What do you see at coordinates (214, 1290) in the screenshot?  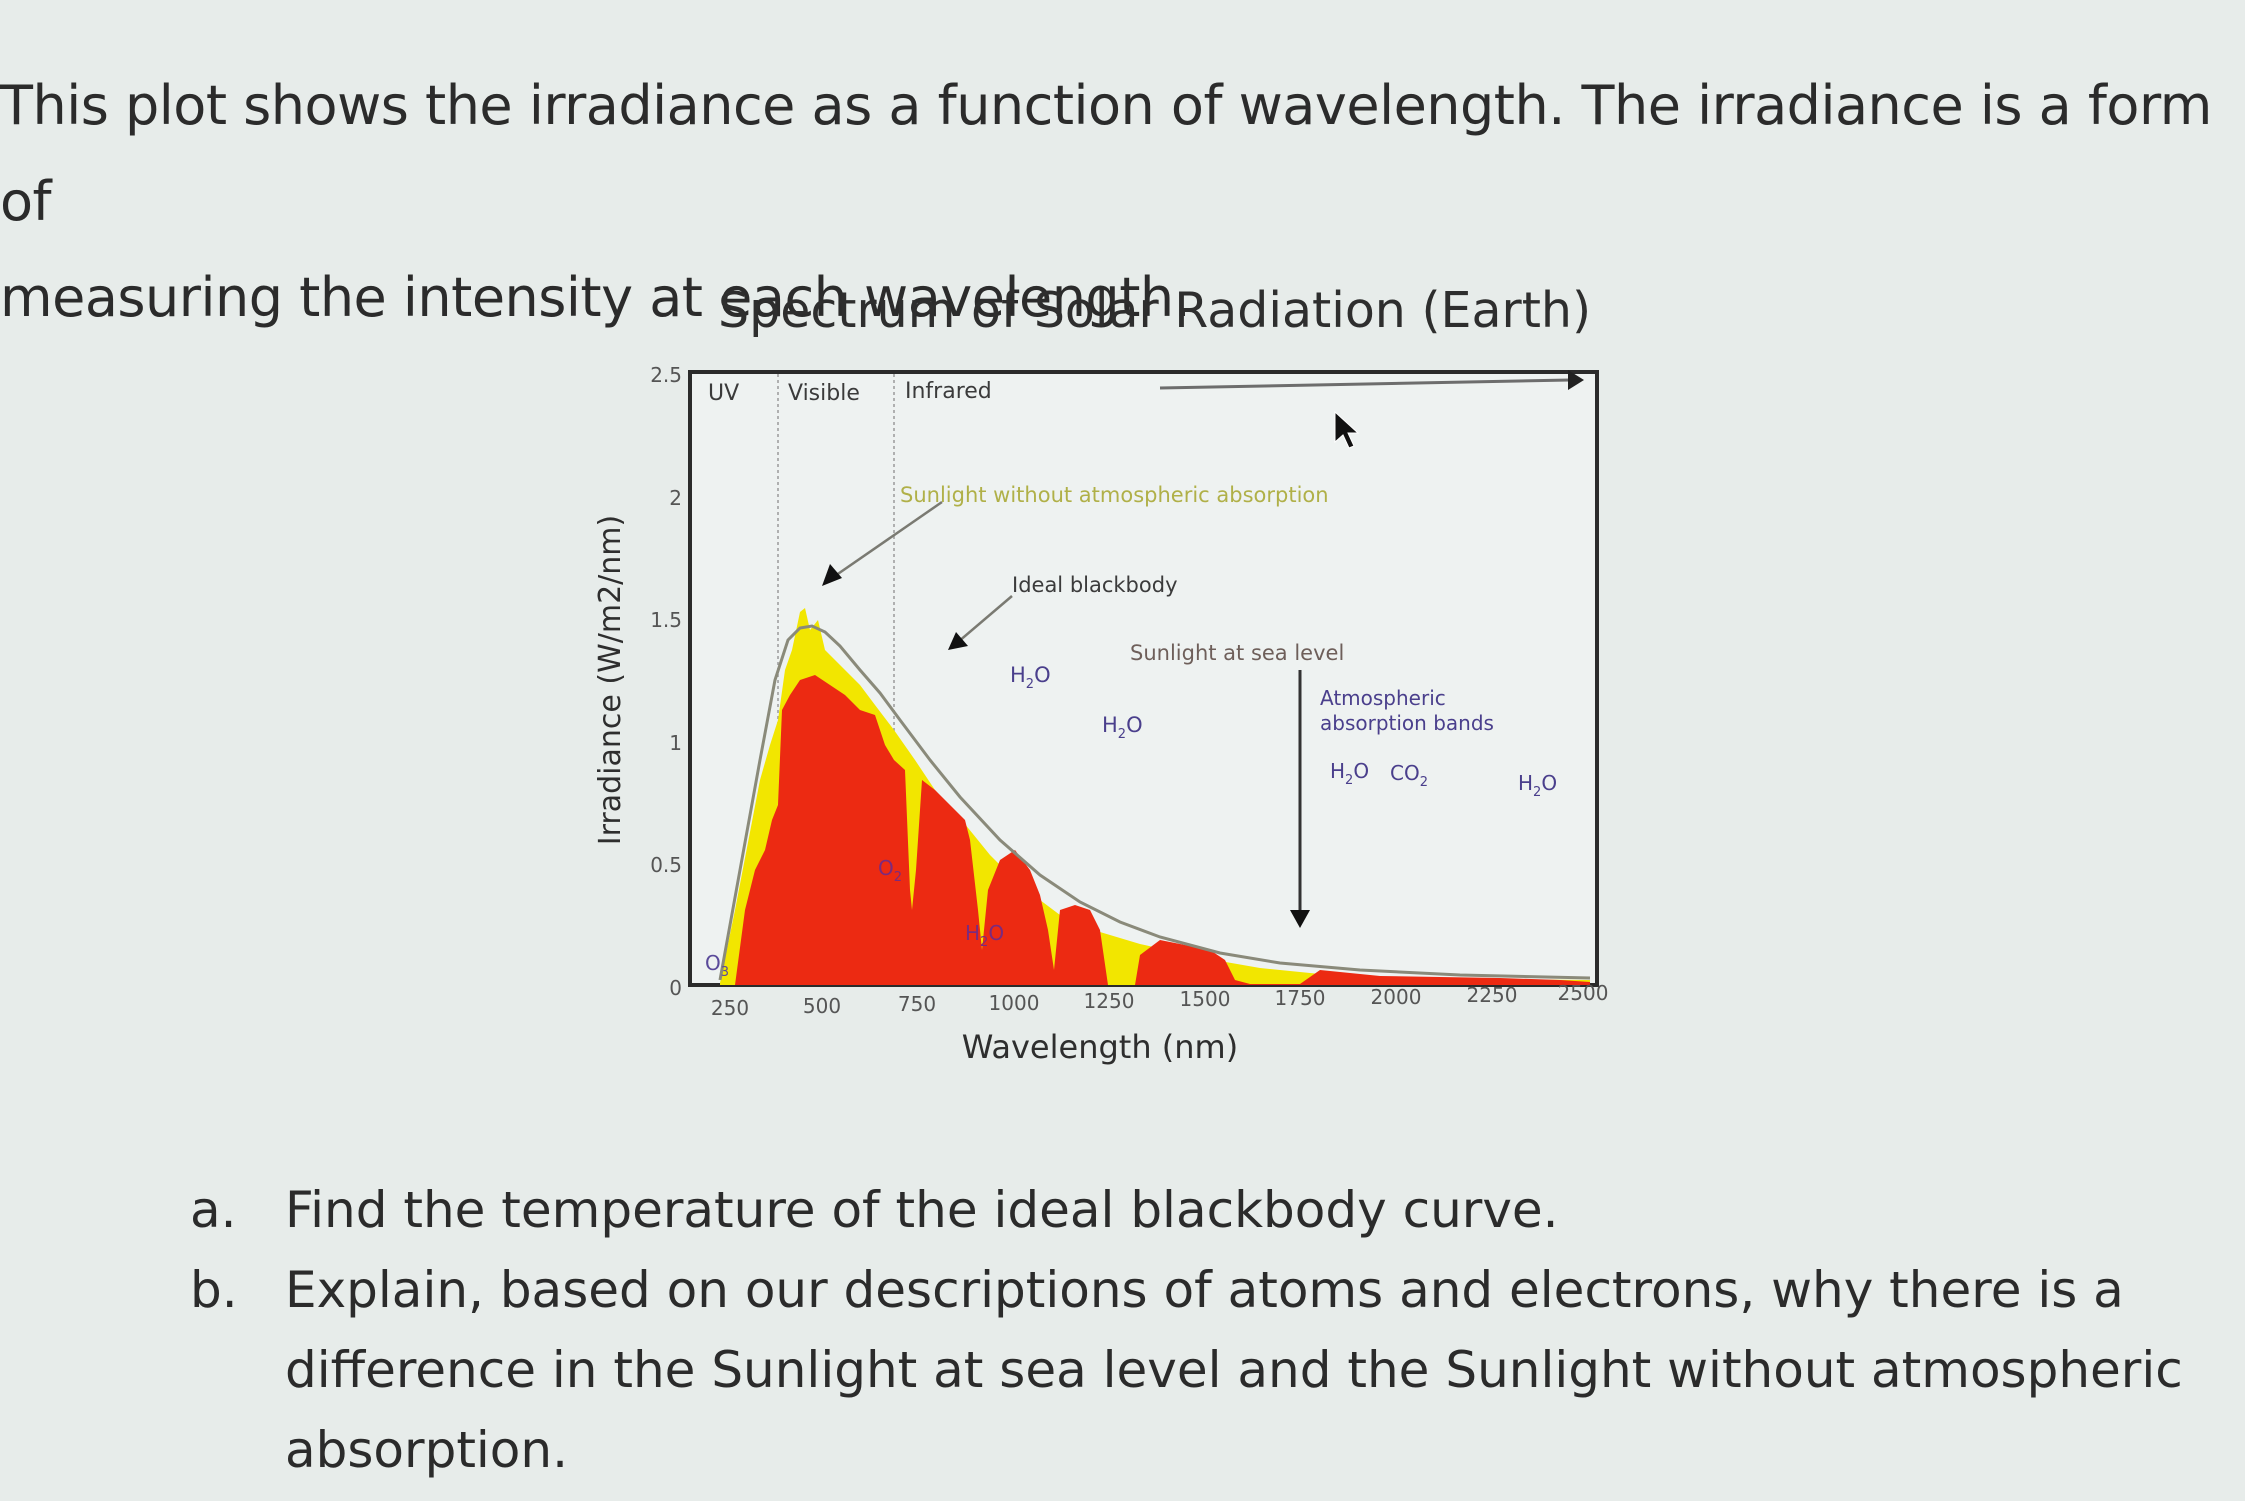 I see `question-b-marker: b.` at bounding box center [214, 1290].